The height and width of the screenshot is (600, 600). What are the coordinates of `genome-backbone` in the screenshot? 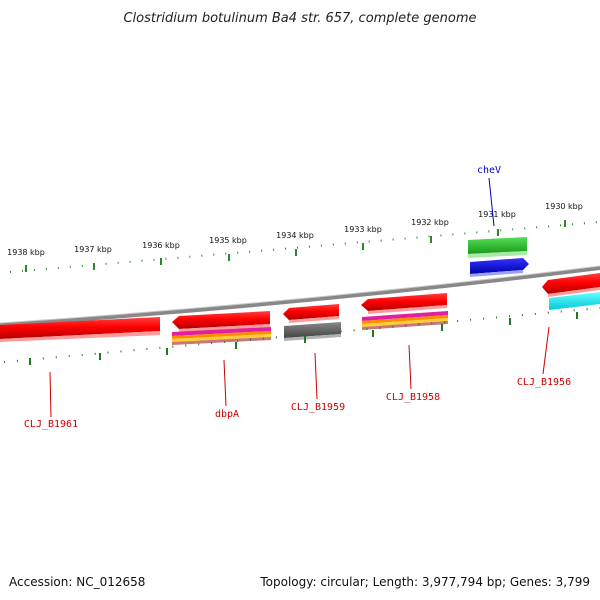 It's located at (300, 296).